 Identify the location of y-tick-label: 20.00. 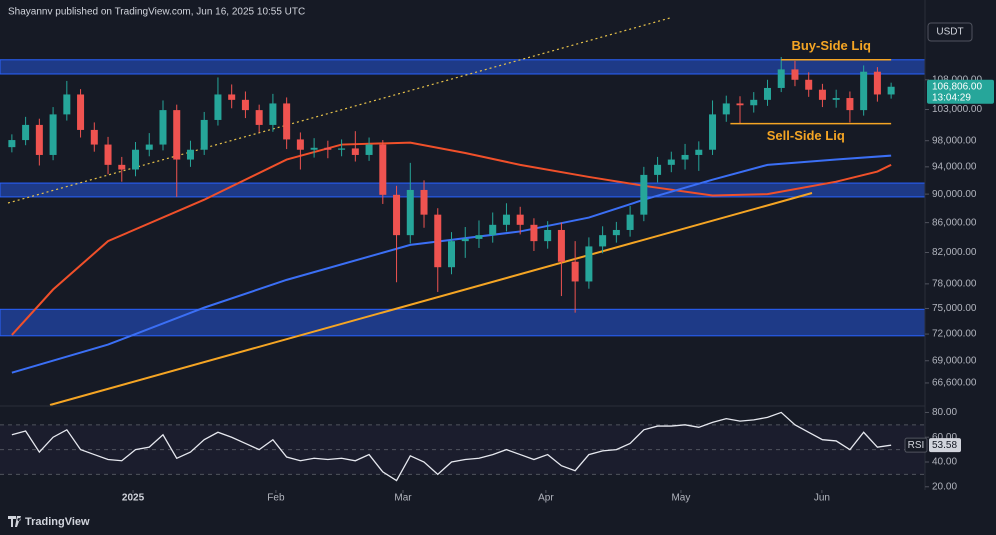
(944, 486).